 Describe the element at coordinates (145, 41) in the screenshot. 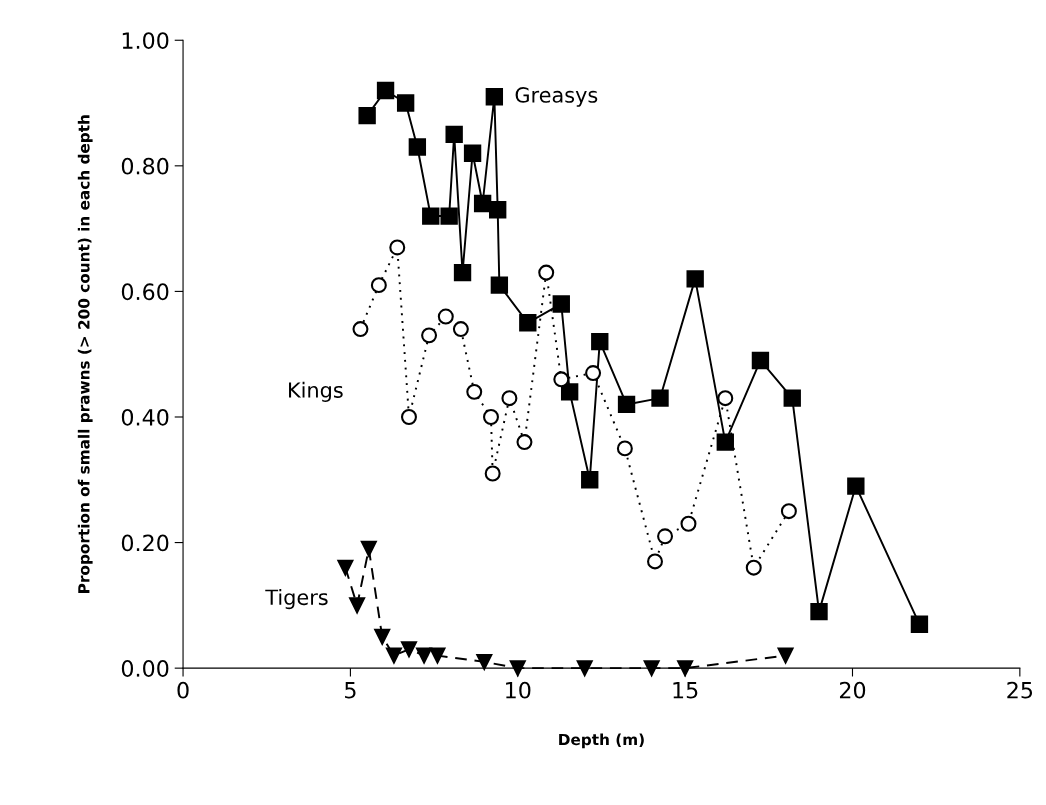

I see `y-tick-label: 1.00` at that location.